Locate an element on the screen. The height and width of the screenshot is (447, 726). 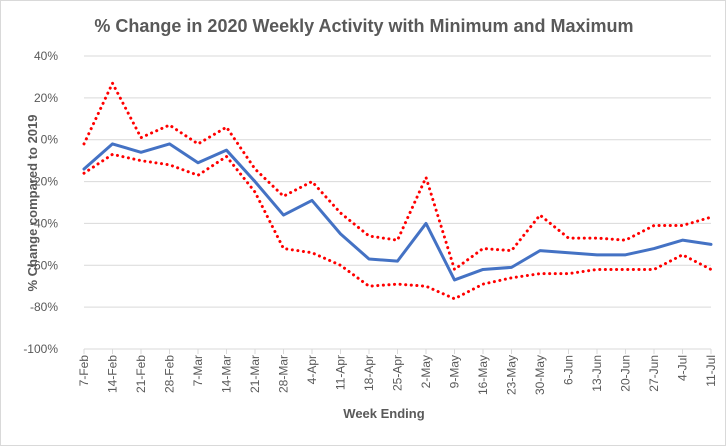
x-tick-label: 23-May is located at coordinates (512, 375).